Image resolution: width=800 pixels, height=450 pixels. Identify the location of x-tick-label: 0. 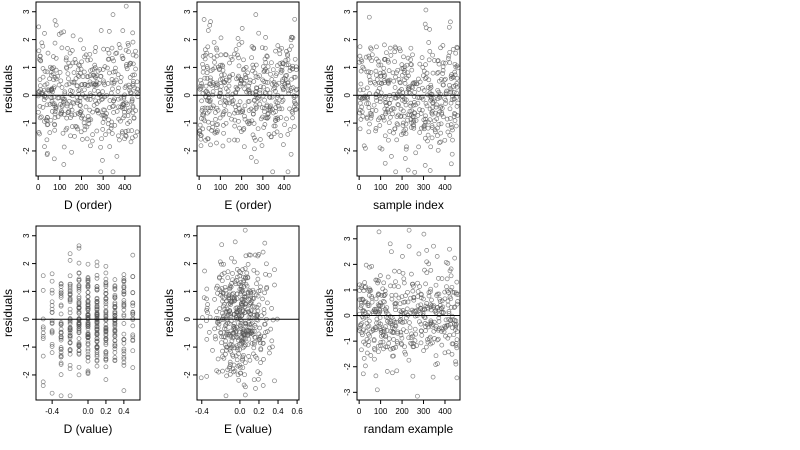
(199, 187).